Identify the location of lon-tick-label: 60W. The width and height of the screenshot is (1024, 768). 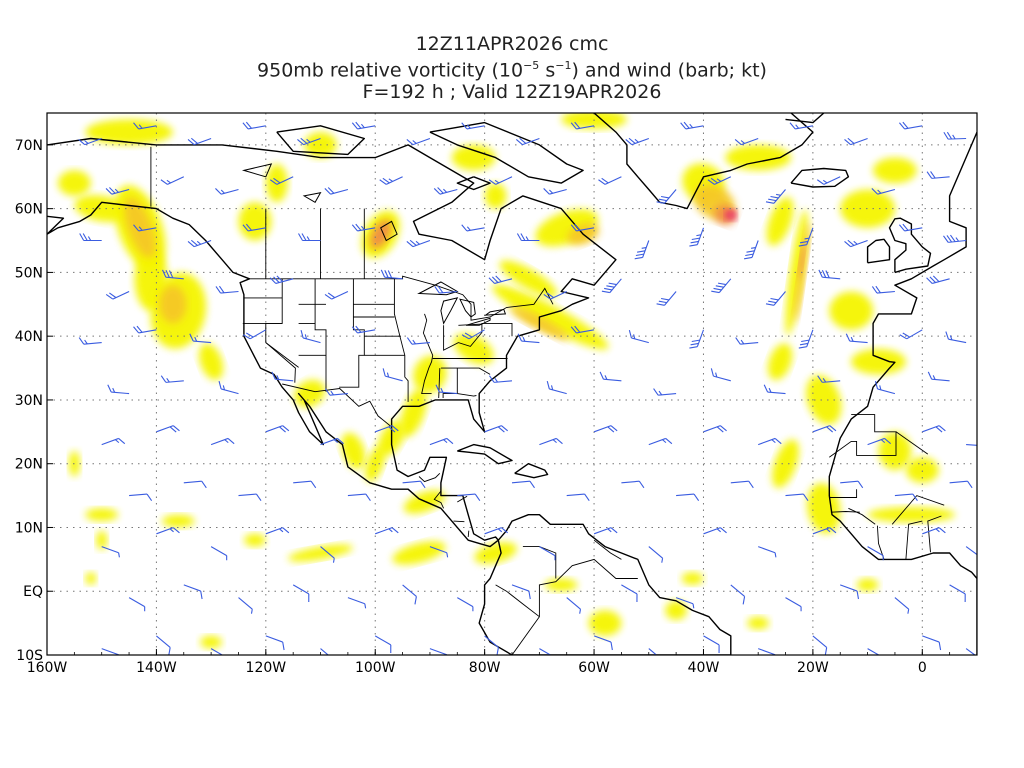
(594, 668).